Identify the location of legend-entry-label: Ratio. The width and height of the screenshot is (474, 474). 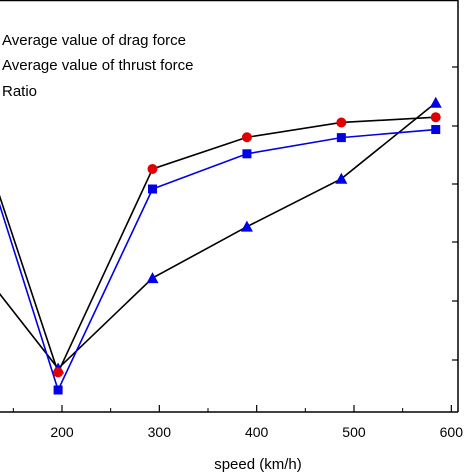
(19, 91).